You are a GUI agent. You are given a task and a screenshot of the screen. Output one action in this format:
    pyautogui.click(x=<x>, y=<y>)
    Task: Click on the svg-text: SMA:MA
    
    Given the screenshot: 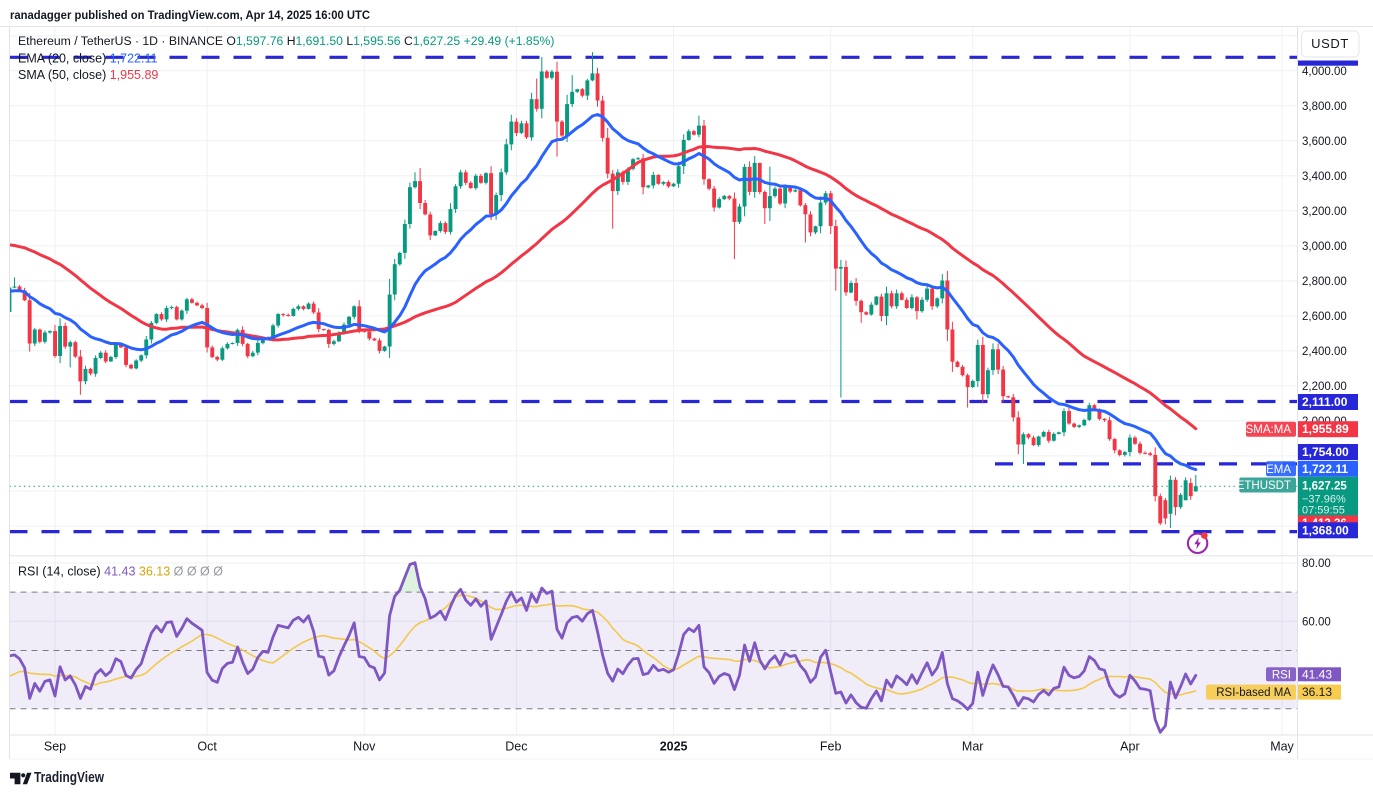 What is the action you would take?
    pyautogui.click(x=1269, y=430)
    